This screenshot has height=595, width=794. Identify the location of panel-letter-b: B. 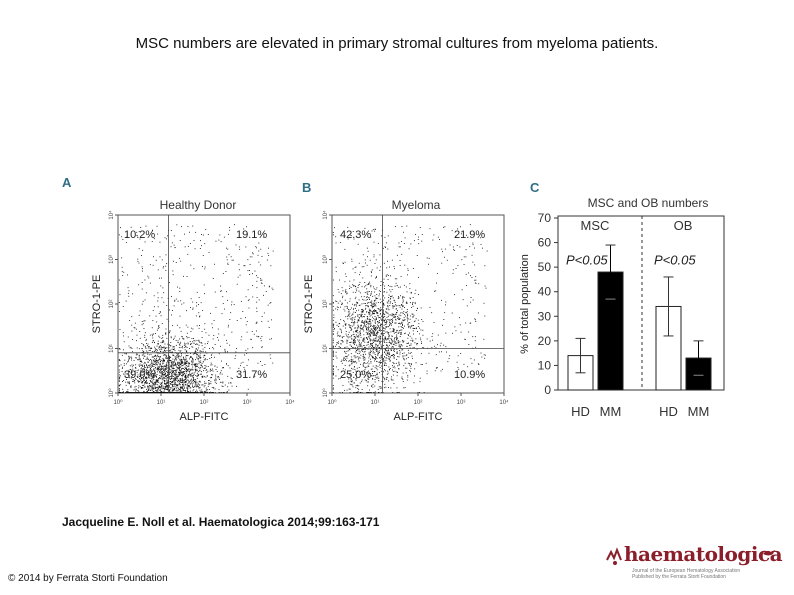
(307, 187).